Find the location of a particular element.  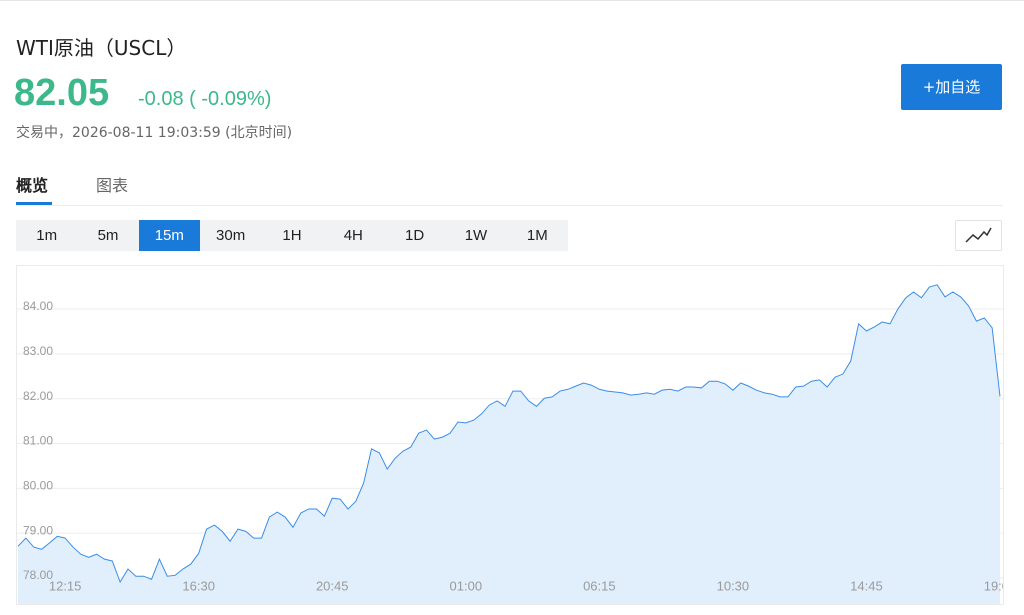

interval-bar: 1m 5m 15m 30m 1H 4H 1D 1W 1M is located at coordinates (292, 235).